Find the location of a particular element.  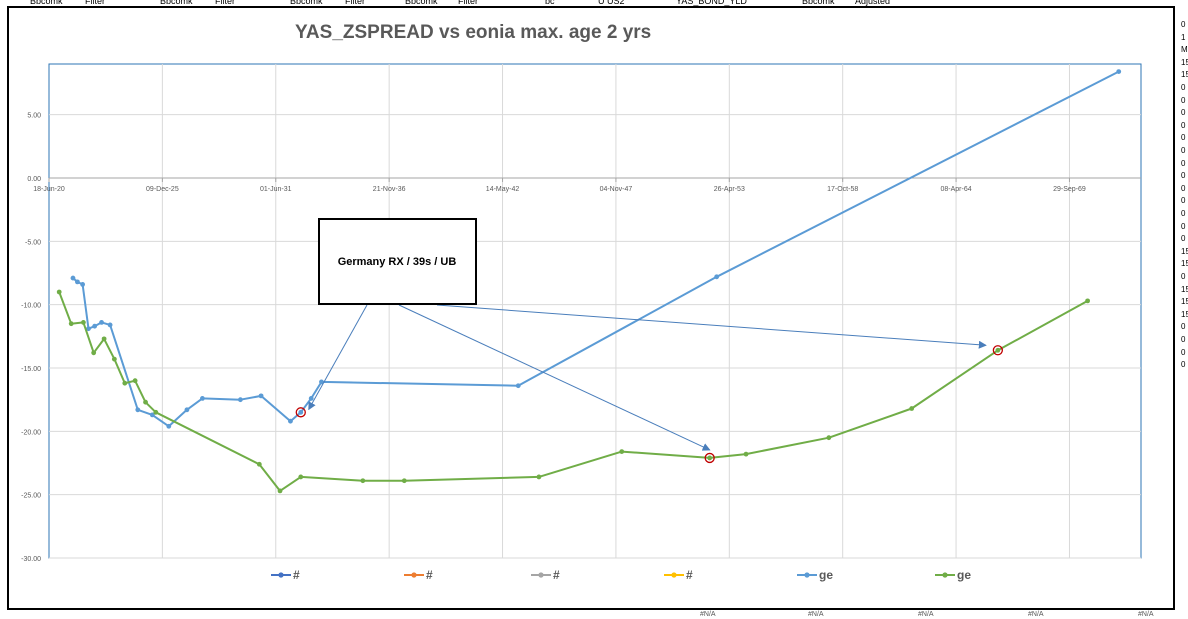

sheet-header-cell: YAS_BOND_YLD is located at coordinates (711, 3).